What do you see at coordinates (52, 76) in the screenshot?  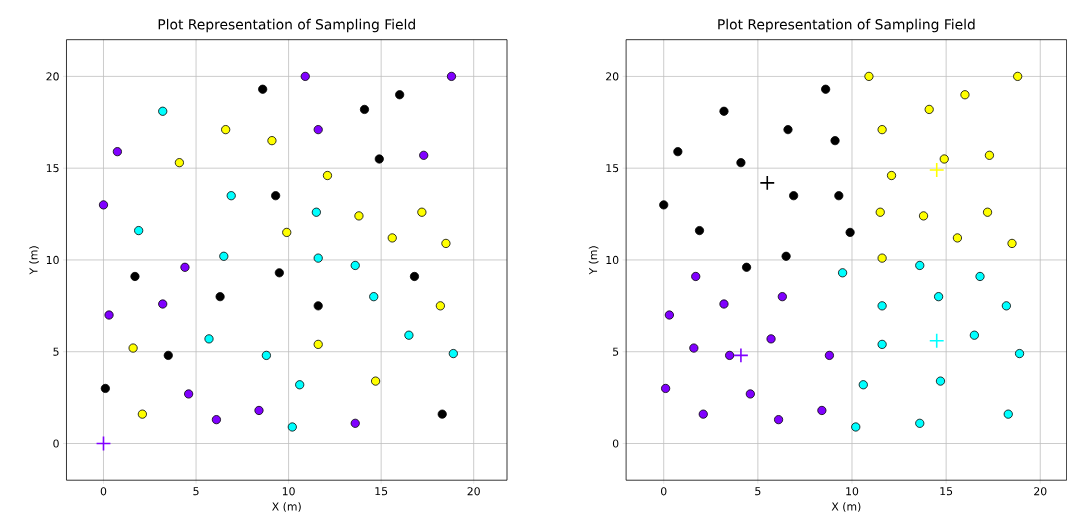 I see `y-tick-label: 20` at bounding box center [52, 76].